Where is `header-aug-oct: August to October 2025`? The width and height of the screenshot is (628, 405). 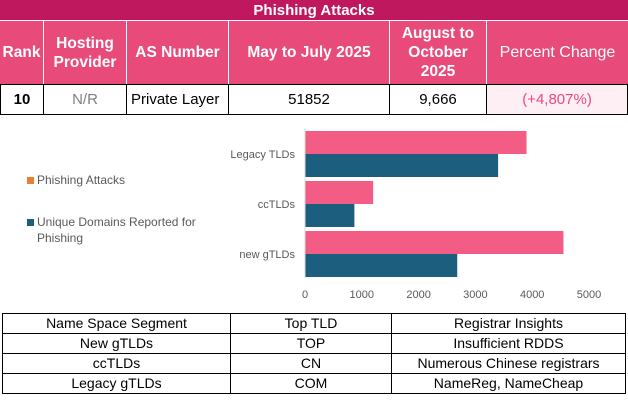
header-aug-oct: August to October 2025 is located at coordinates (438, 52).